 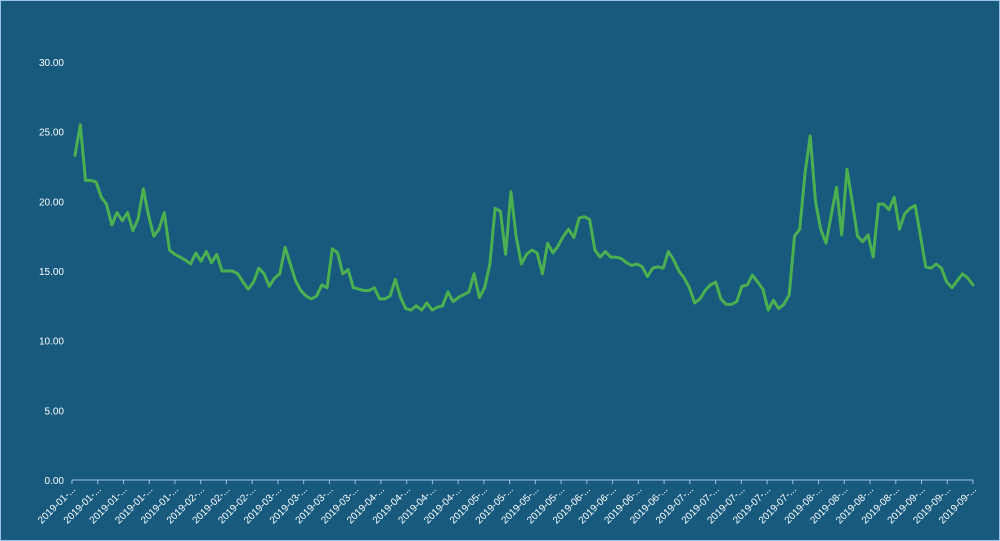 I want to click on y-axis: 0.00 5.00 10.00 15.00 20.00 25.00 30.00, so click(x=51, y=272).